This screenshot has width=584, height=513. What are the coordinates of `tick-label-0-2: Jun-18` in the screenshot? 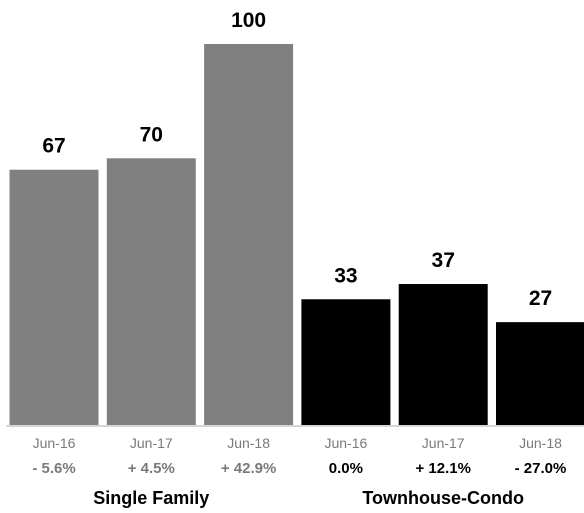 It's located at (248, 443).